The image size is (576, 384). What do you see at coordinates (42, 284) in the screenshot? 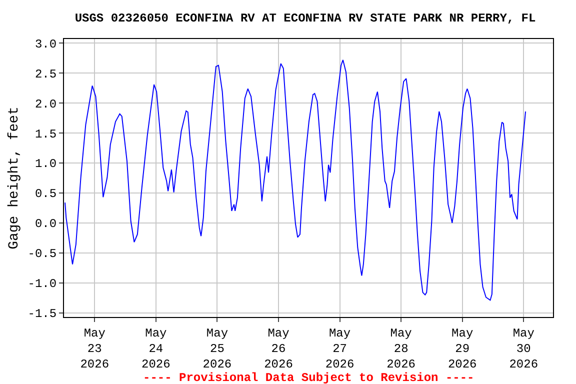
I see `y-tick-label: -1.0` at bounding box center [42, 284].